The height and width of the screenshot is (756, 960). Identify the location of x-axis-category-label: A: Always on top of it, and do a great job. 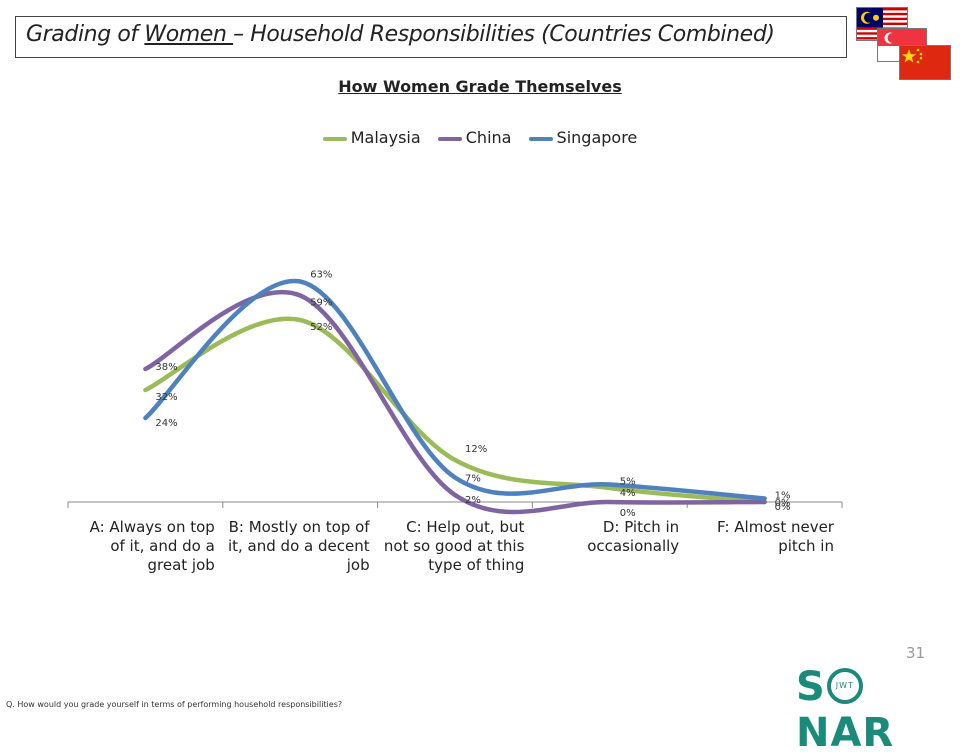
(141, 546).